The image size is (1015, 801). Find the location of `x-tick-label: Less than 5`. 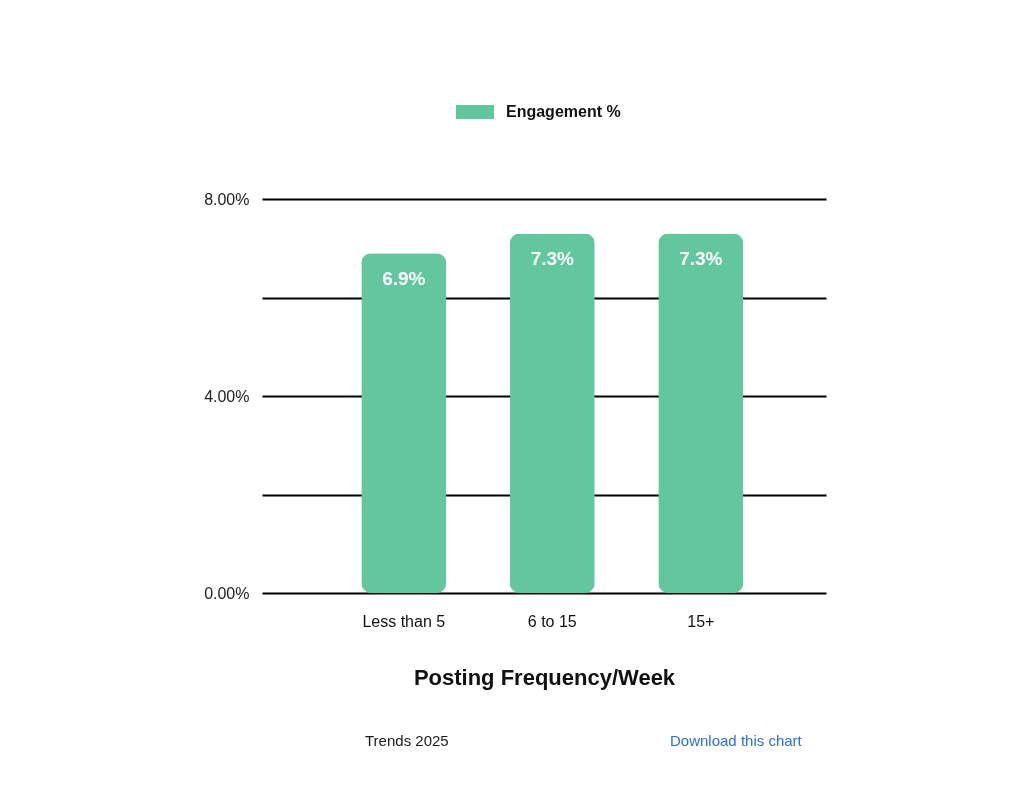

x-tick-label: Less than 5 is located at coordinates (404, 621).